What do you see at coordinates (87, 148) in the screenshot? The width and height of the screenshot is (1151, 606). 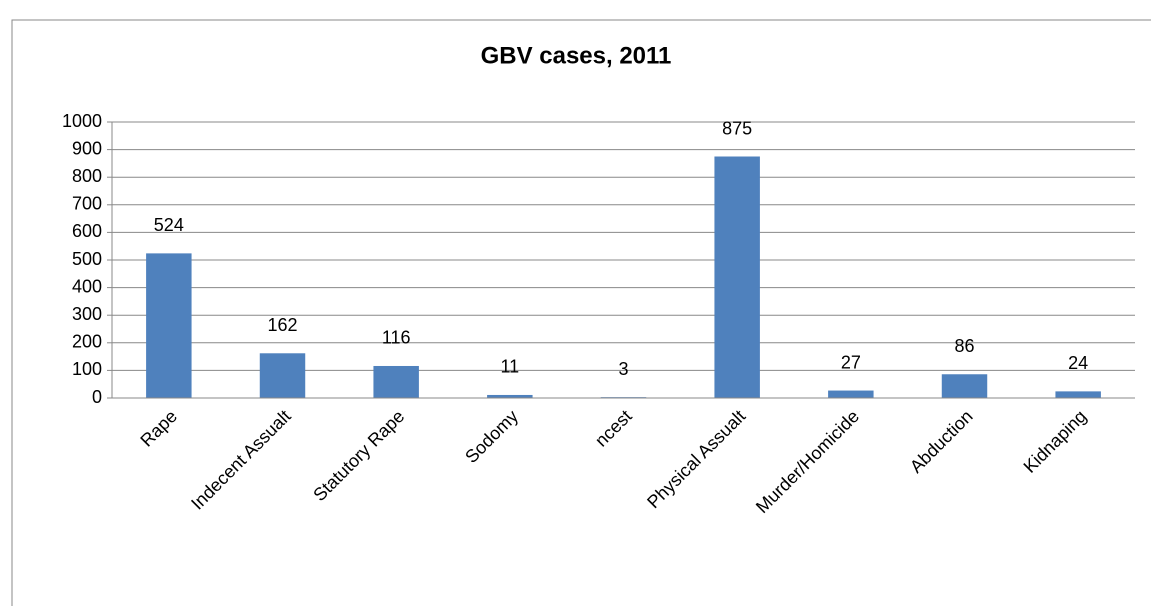 I see `y-tick-label: 900` at bounding box center [87, 148].